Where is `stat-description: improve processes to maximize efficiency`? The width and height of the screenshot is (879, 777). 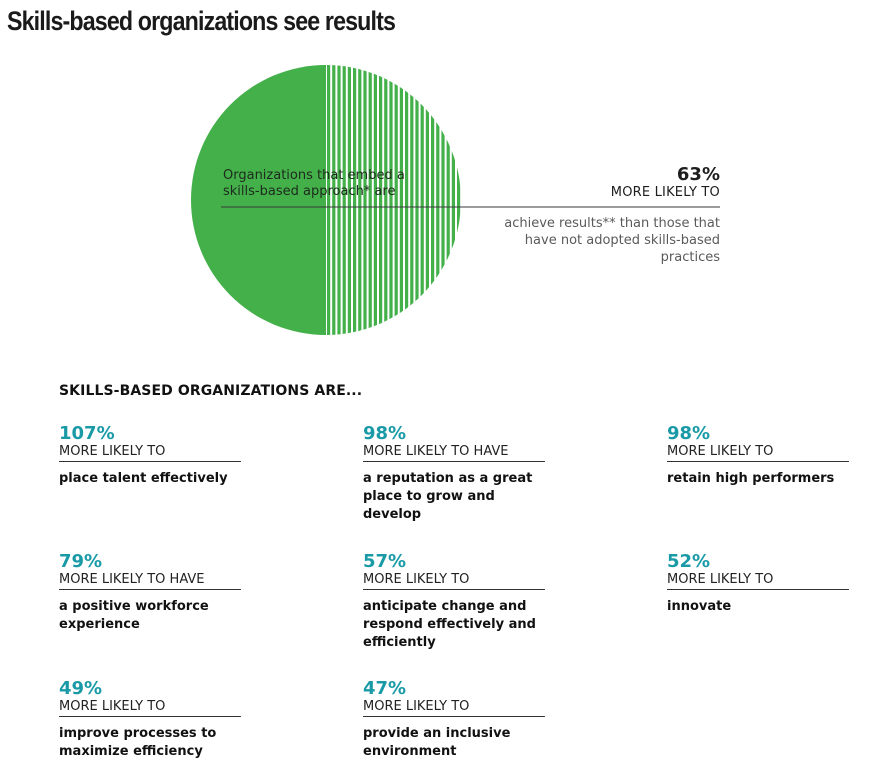 stat-description: improve processes to maximize efficiency is located at coordinates (138, 742).